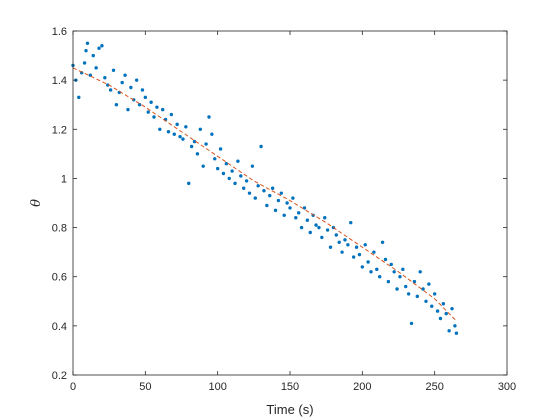 This screenshot has width=560, height=420. I want to click on x-tick-label: 0, so click(73, 387).